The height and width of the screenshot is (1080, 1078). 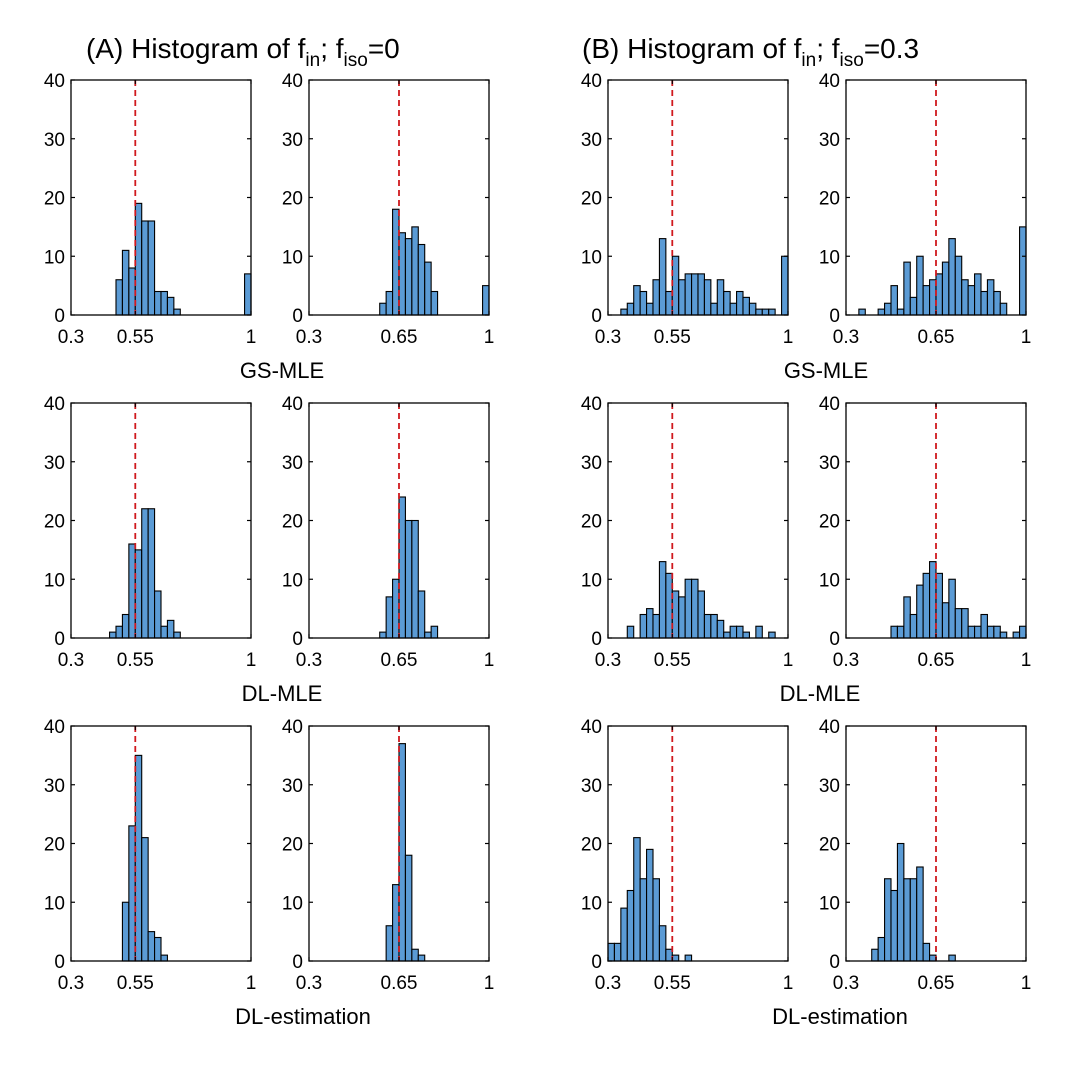 What do you see at coordinates (750, 52) in the screenshot?
I see `panel-b-title: (B) Histogram of fin; fiso=0.3` at bounding box center [750, 52].